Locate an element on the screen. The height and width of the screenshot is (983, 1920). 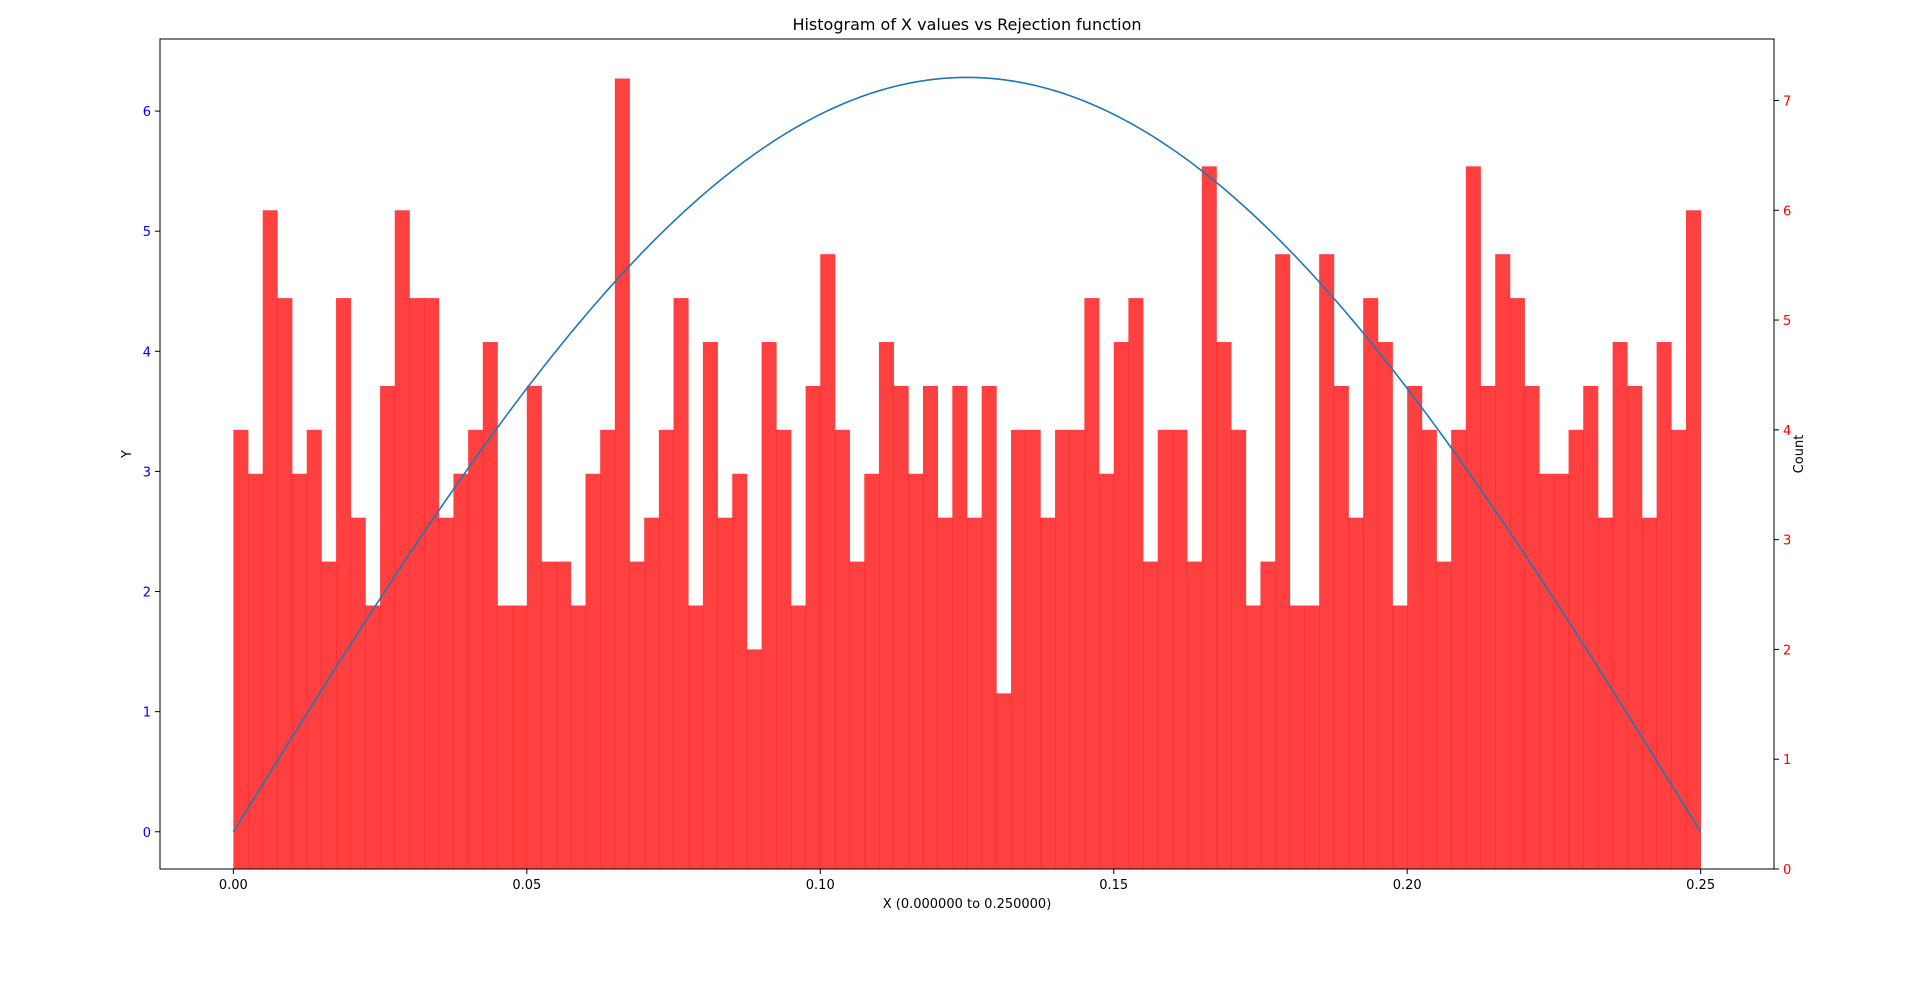
x-axis-ticks: 0.00 0.05 0.10 0.15 0.20 0.25 is located at coordinates (967, 881).